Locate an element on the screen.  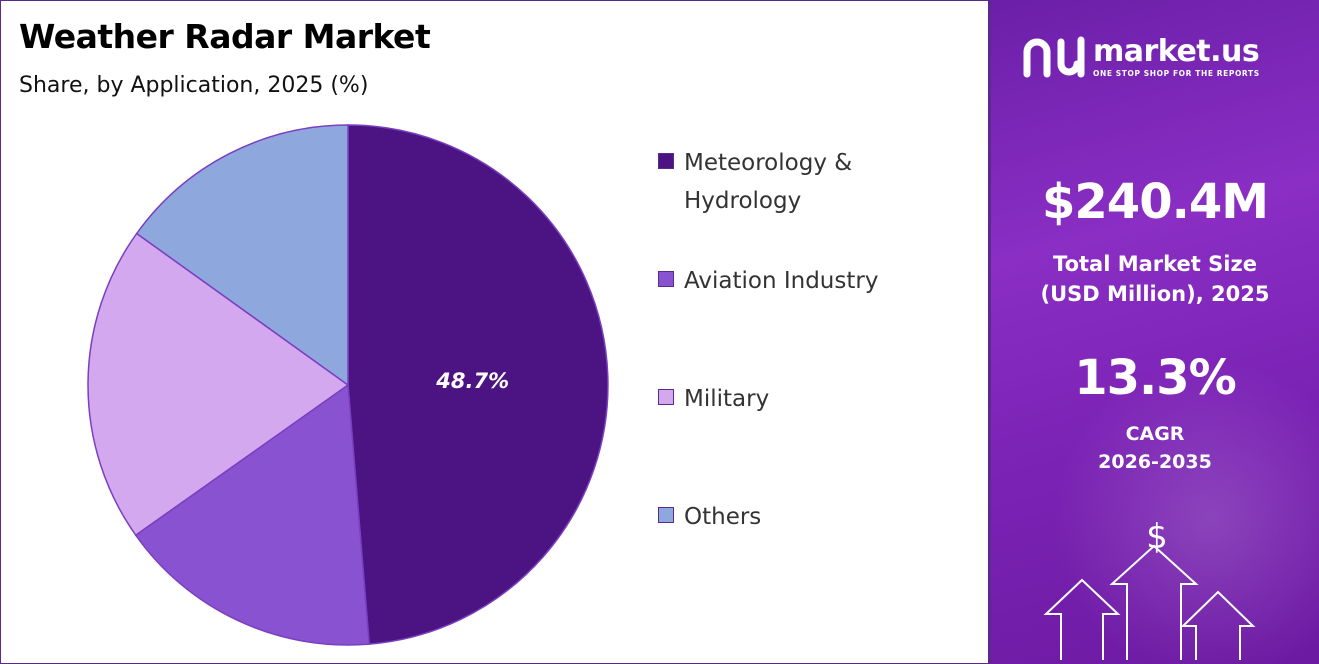
brand-logo: market.us ONE STOP SHOP FOR THE REPORTS is located at coordinates (1140, 57).